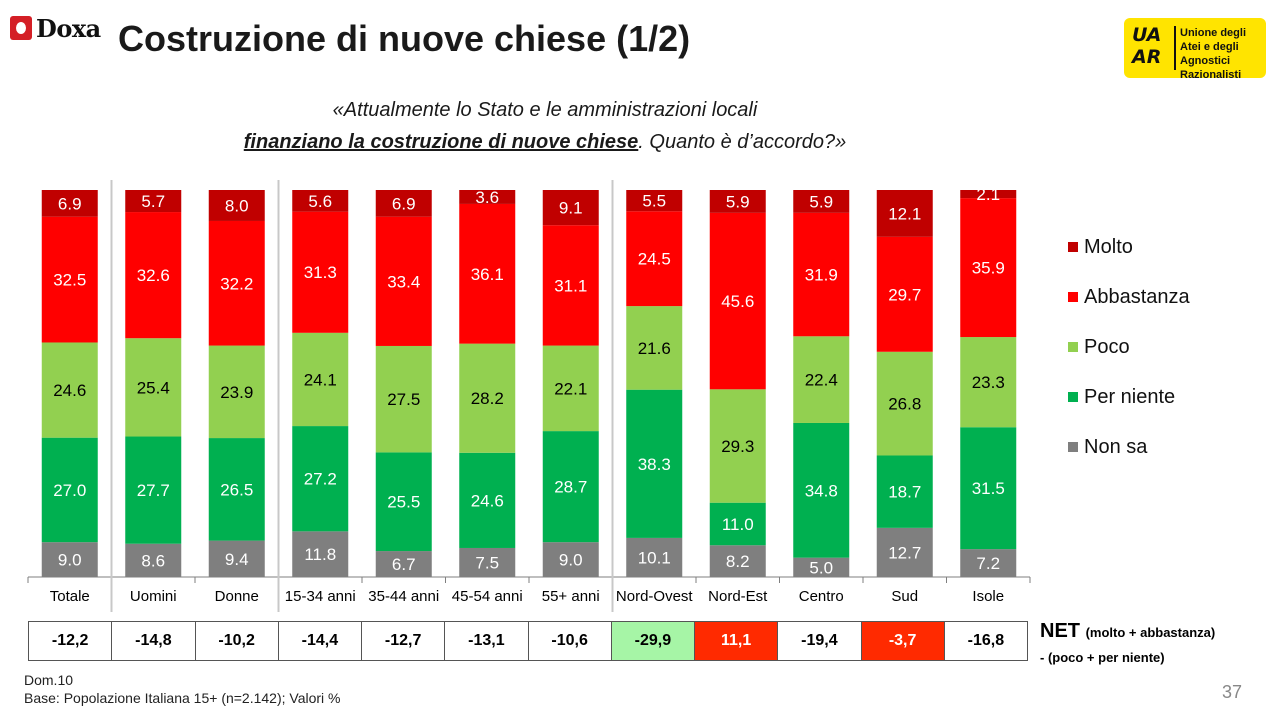  Describe the element at coordinates (821, 567) in the screenshot. I see `bar-centro-non-sa` at that location.